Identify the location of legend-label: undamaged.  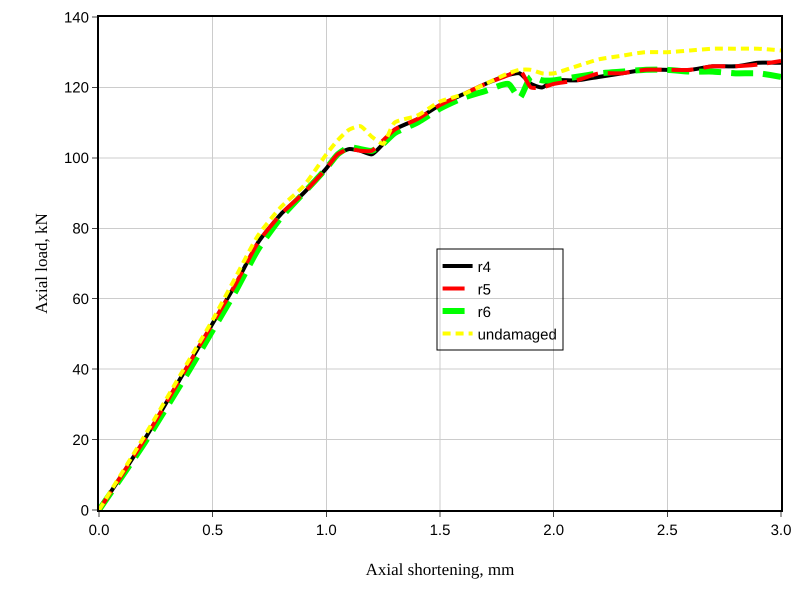
(517, 335).